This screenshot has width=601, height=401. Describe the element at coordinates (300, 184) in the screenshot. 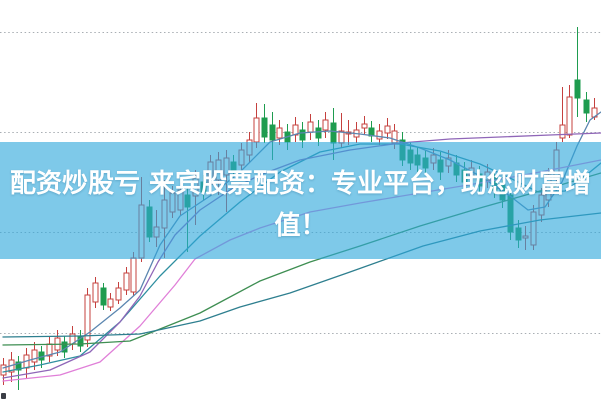

I see `ad-banner-text-line1: 配资炒股亏 来宾股票配资：专业平台，助您财富增` at that location.